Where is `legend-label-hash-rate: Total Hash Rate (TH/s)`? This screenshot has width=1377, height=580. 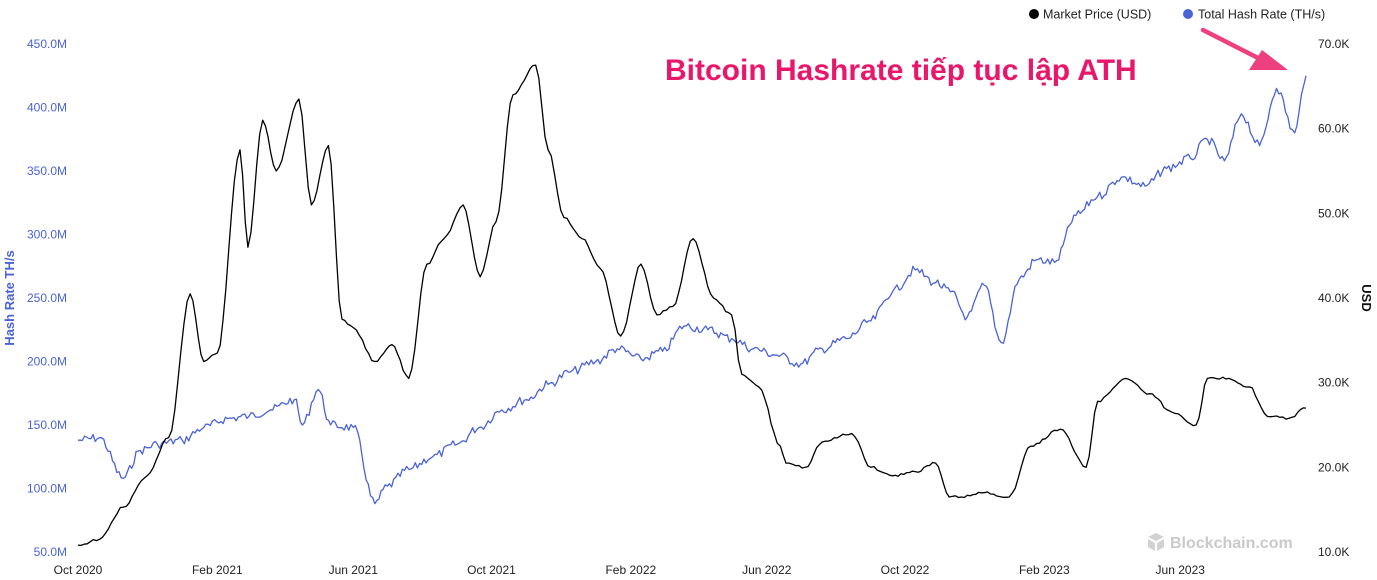
legend-label-hash-rate: Total Hash Rate (TH/s) is located at coordinates (1261, 15).